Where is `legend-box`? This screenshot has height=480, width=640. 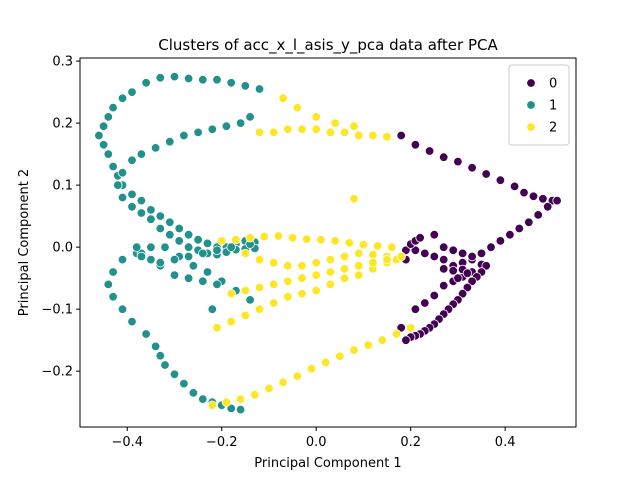 legend-box is located at coordinates (539, 105).